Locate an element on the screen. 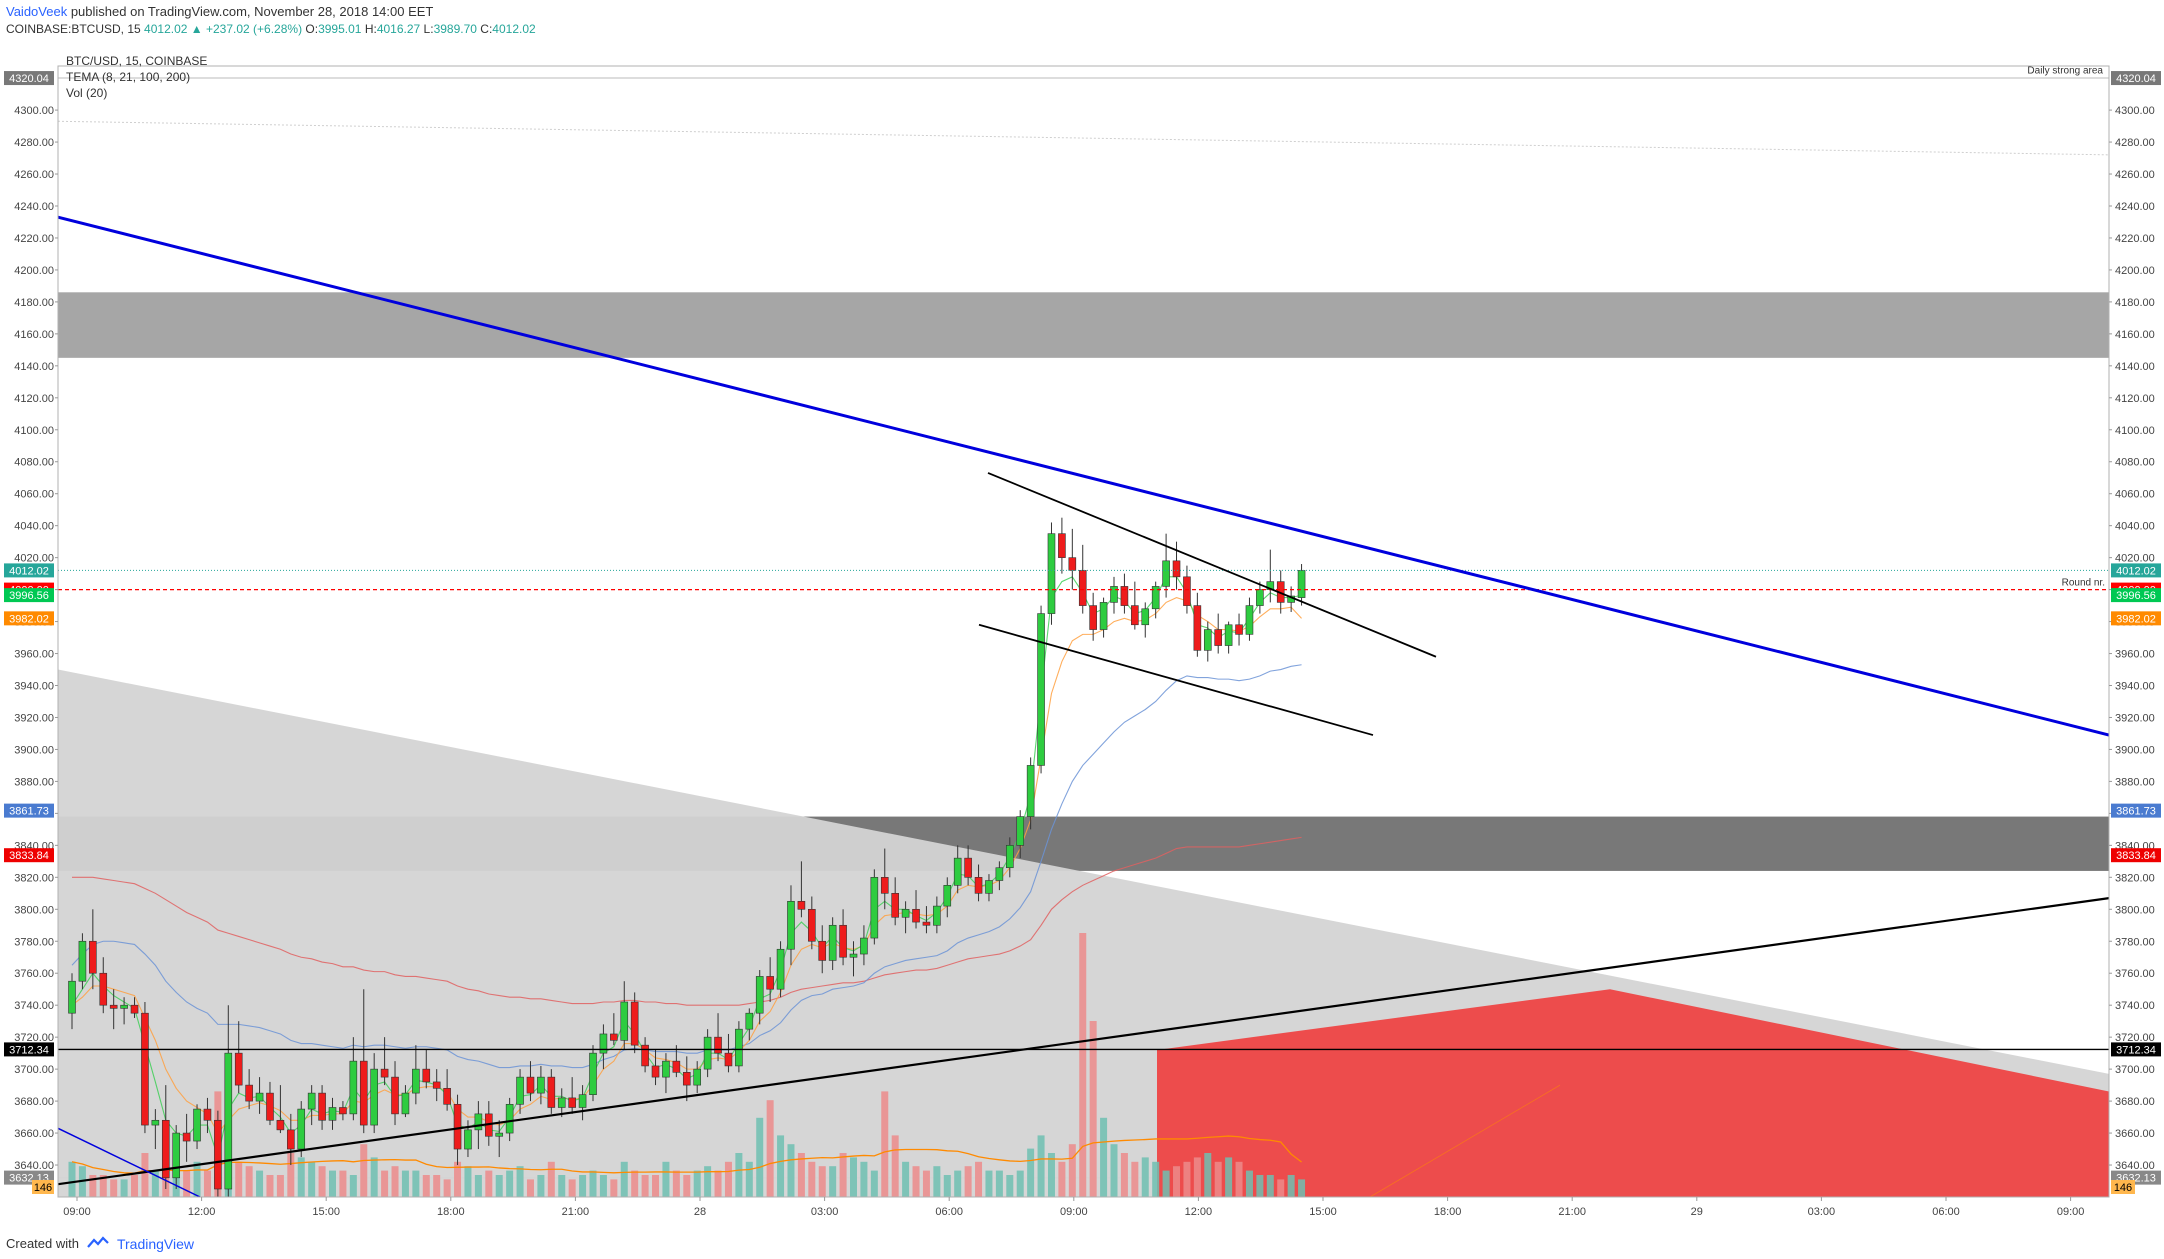 The width and height of the screenshot is (2164, 1259). price-label-left: 3861.73 is located at coordinates (29, 812).